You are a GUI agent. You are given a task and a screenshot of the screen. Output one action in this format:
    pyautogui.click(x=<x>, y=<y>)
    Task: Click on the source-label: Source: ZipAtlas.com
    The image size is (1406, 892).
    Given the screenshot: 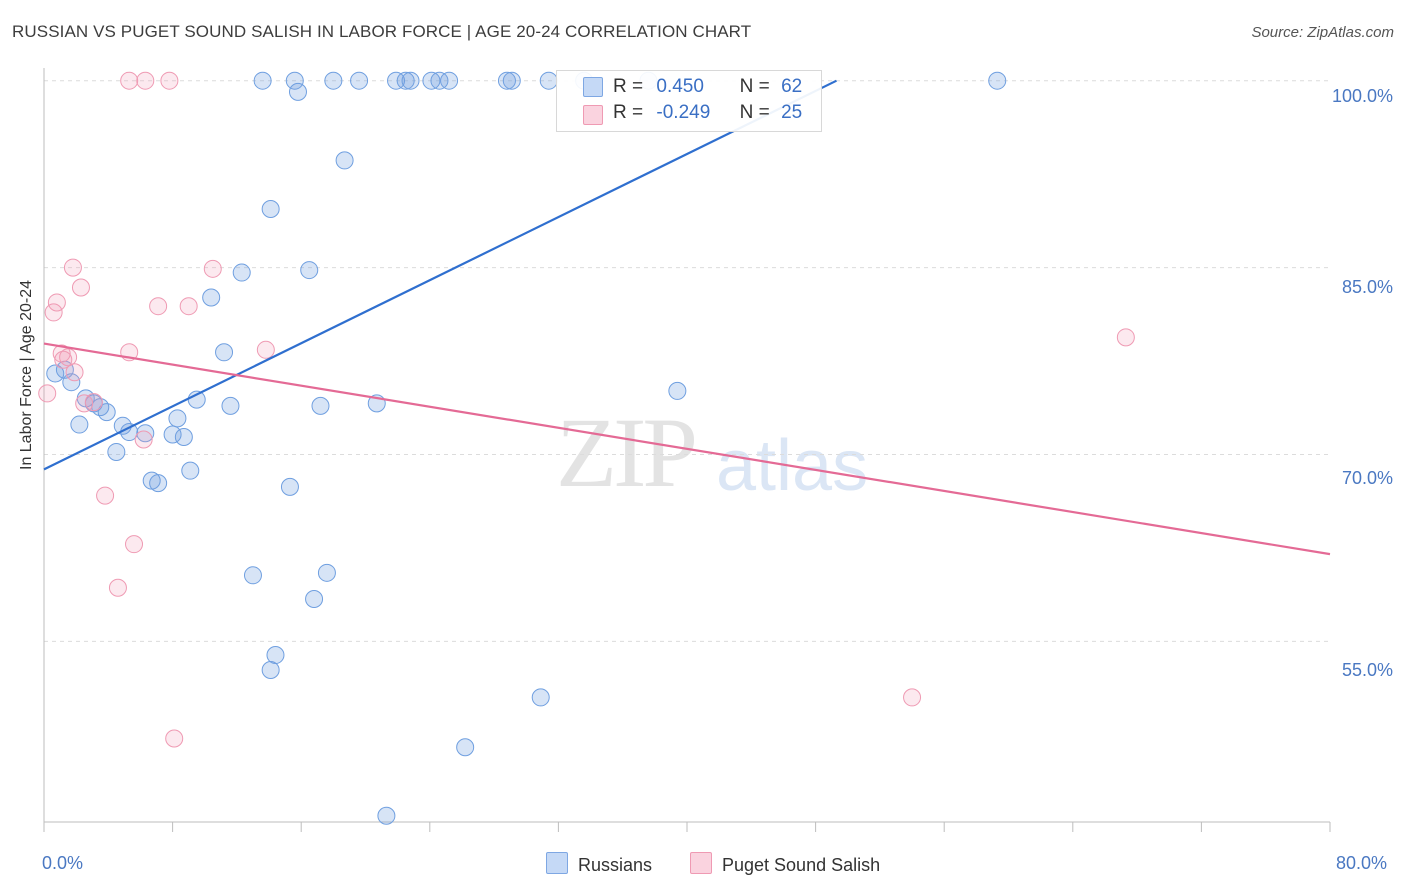 What is the action you would take?
    pyautogui.click(x=1322, y=32)
    